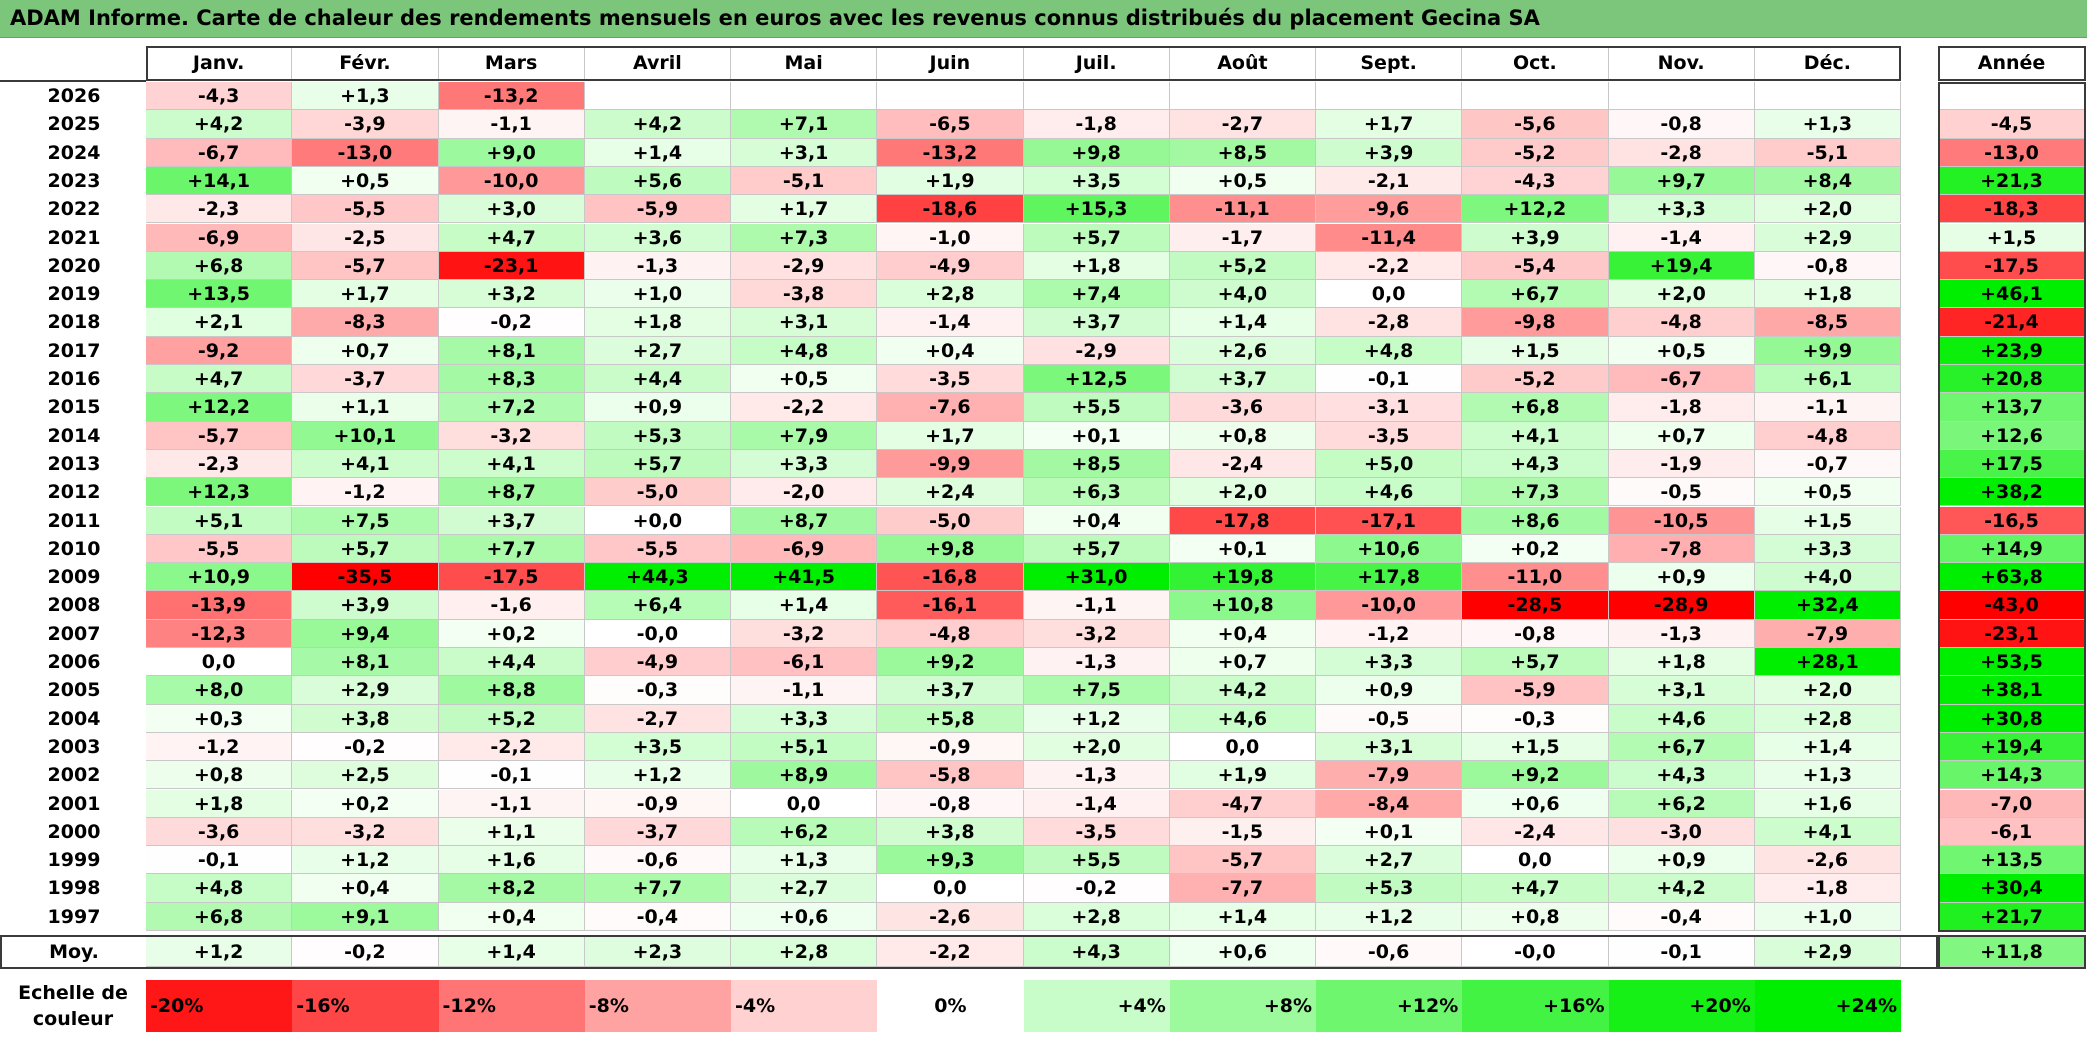 The width and height of the screenshot is (2087, 1037). Describe the element at coordinates (804, 747) in the screenshot. I see `heatmap-cell: +5,1` at that location.